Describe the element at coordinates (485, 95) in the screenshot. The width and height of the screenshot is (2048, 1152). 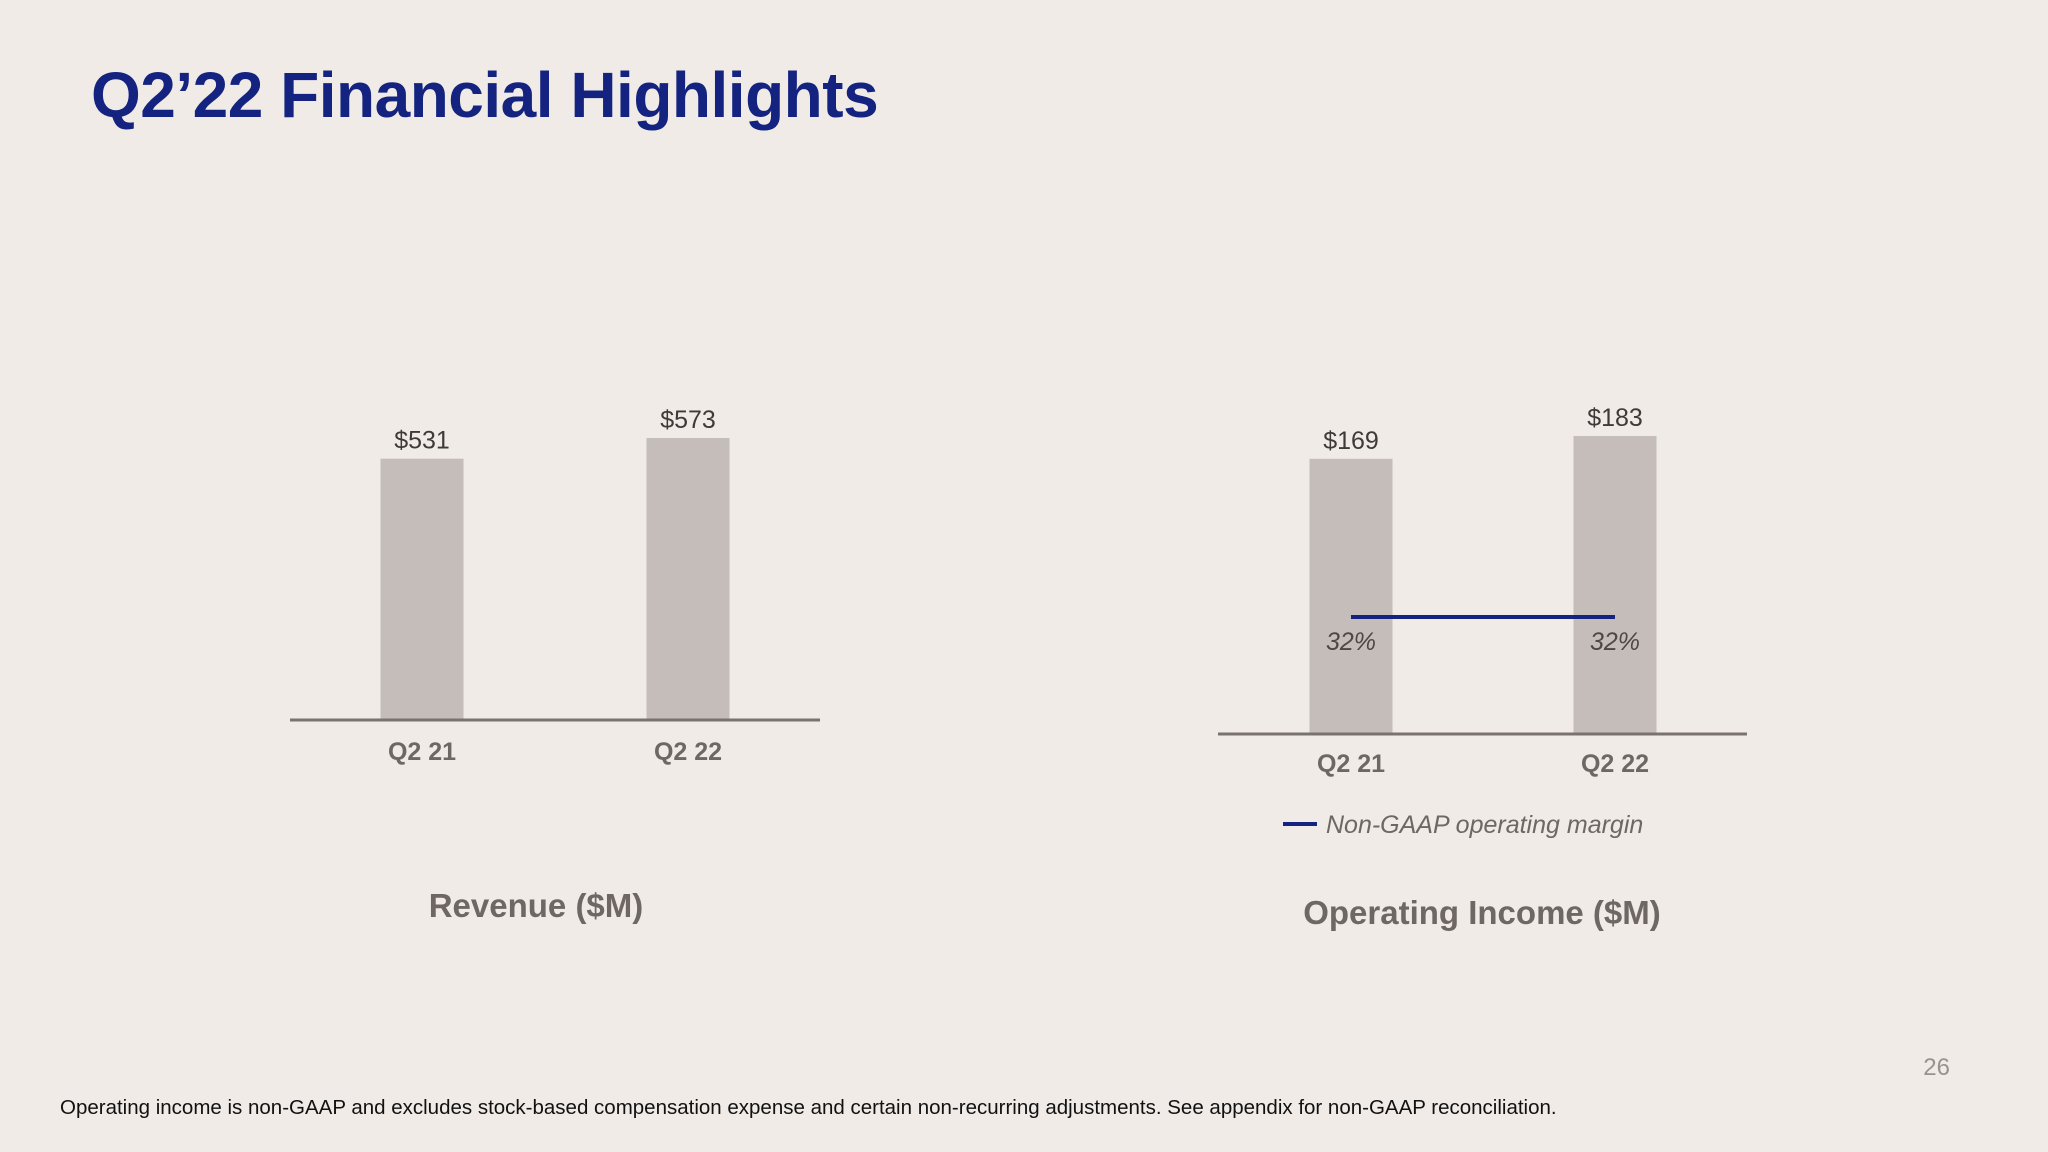
I see `page-title: Q2’22 Financial Highlights` at that location.